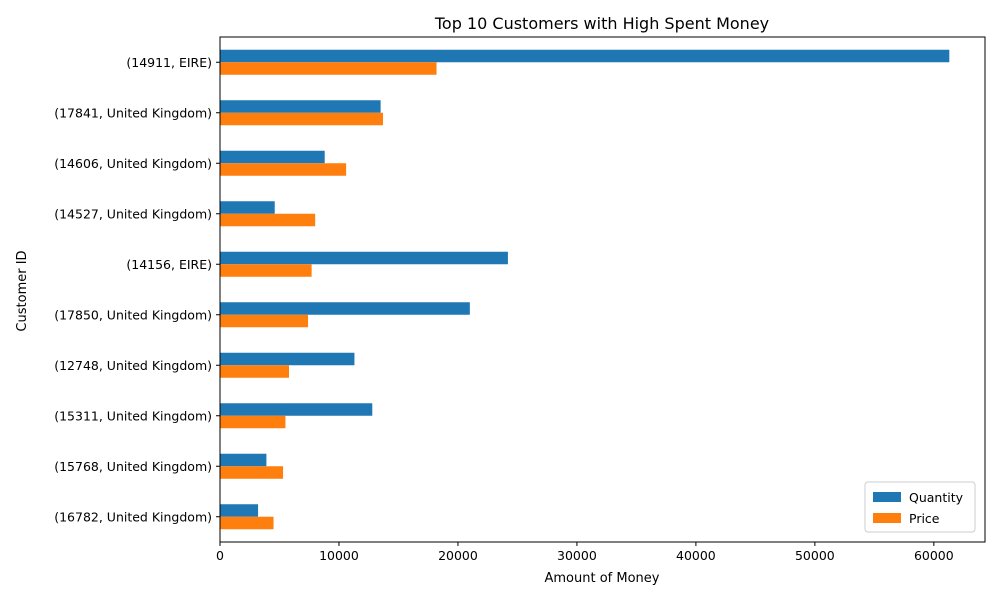  I want to click on legend-swatch-quantity, so click(887, 497).